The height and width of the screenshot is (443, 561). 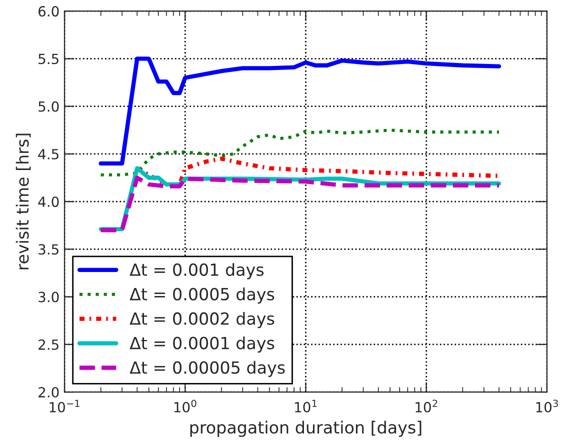 What do you see at coordinates (48, 106) in the screenshot?
I see `y-tick-label: 5.0` at bounding box center [48, 106].